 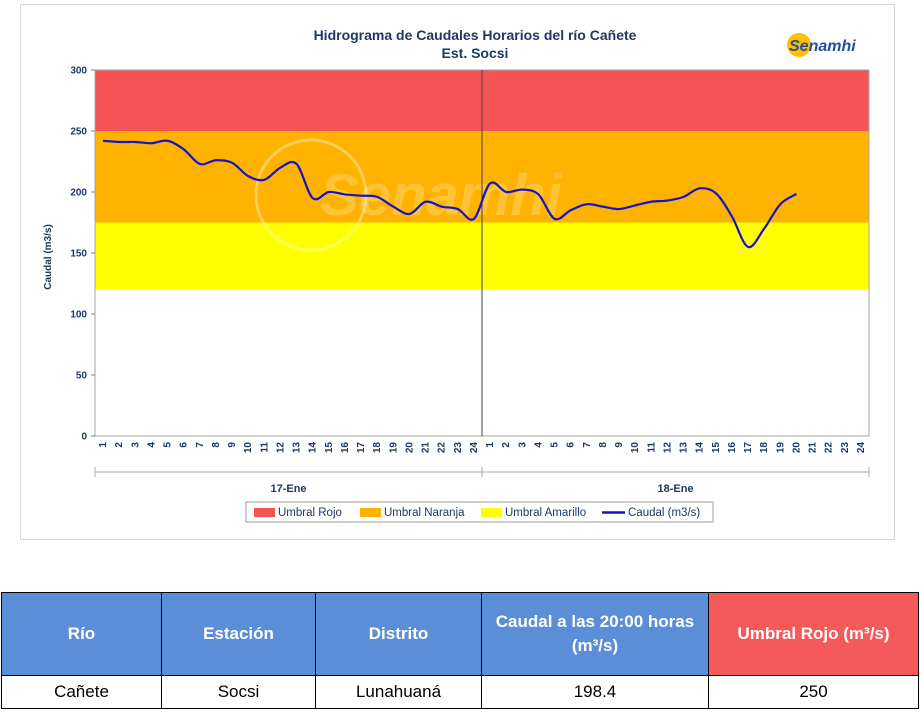 What do you see at coordinates (813, 634) in the screenshot?
I see `header-umbral-rojo: Umbral Rojo (m³/s)` at bounding box center [813, 634].